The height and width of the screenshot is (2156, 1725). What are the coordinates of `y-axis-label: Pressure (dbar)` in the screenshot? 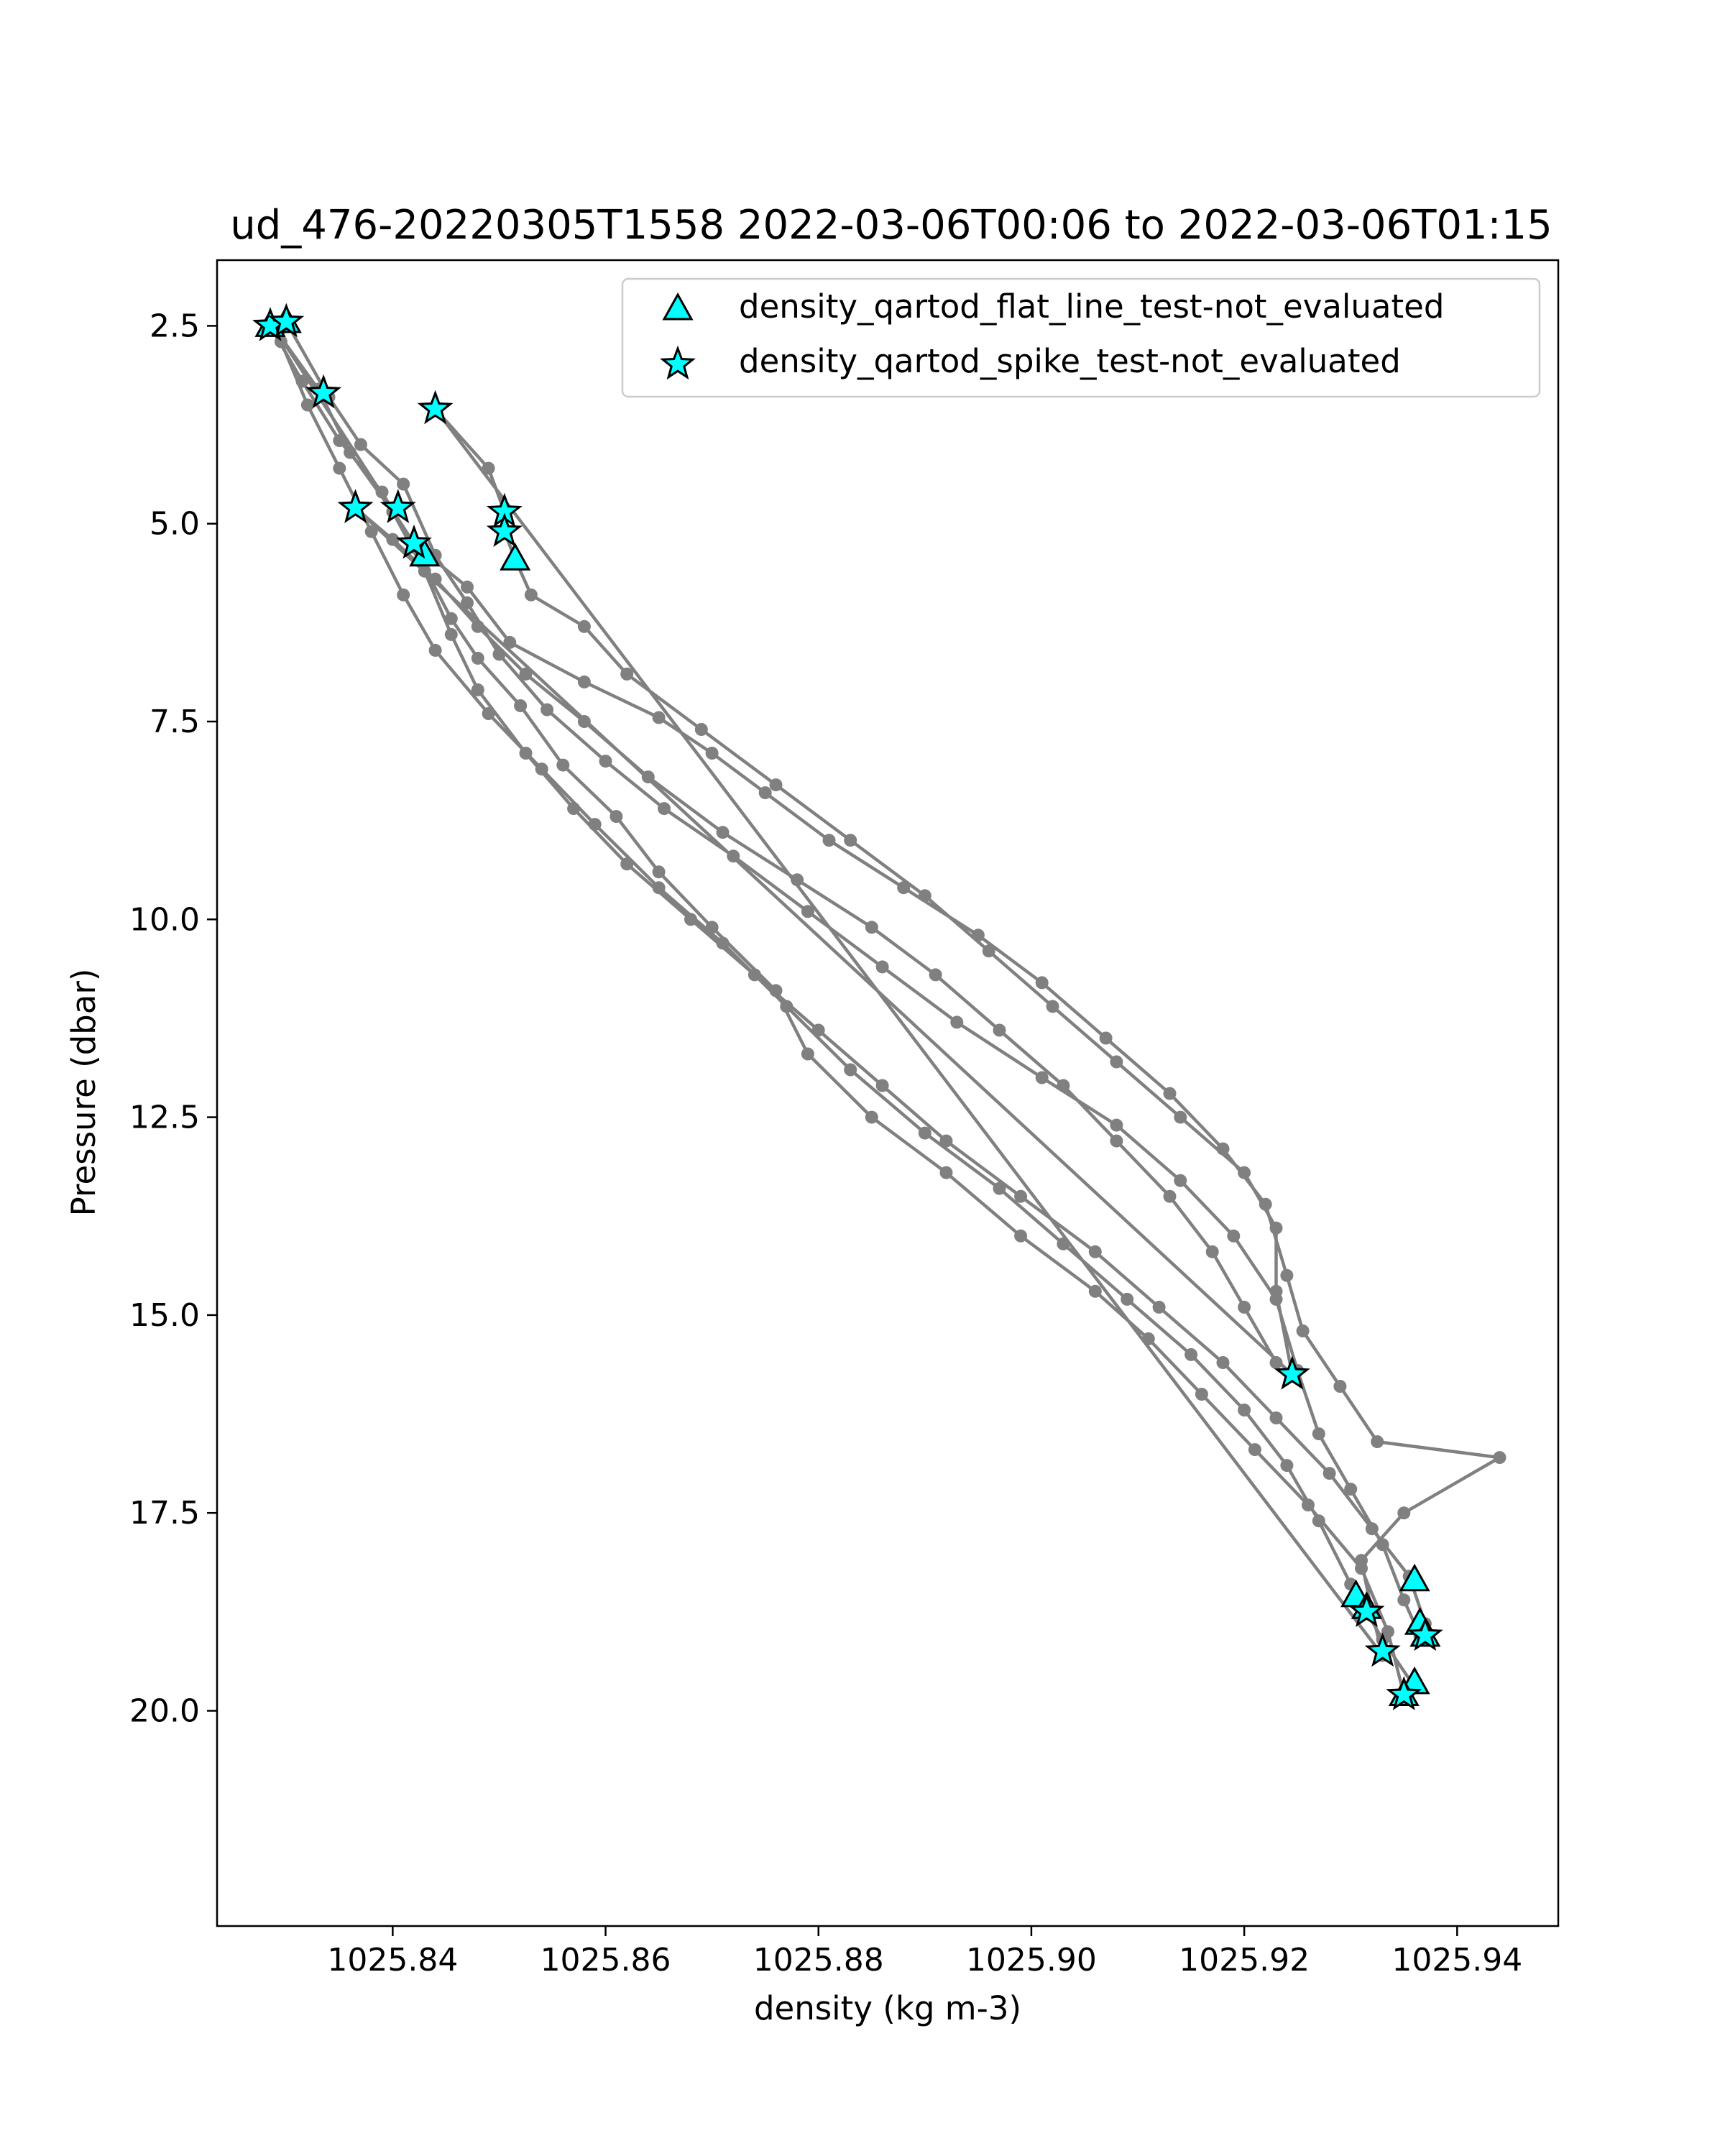 It's located at (84, 1093).